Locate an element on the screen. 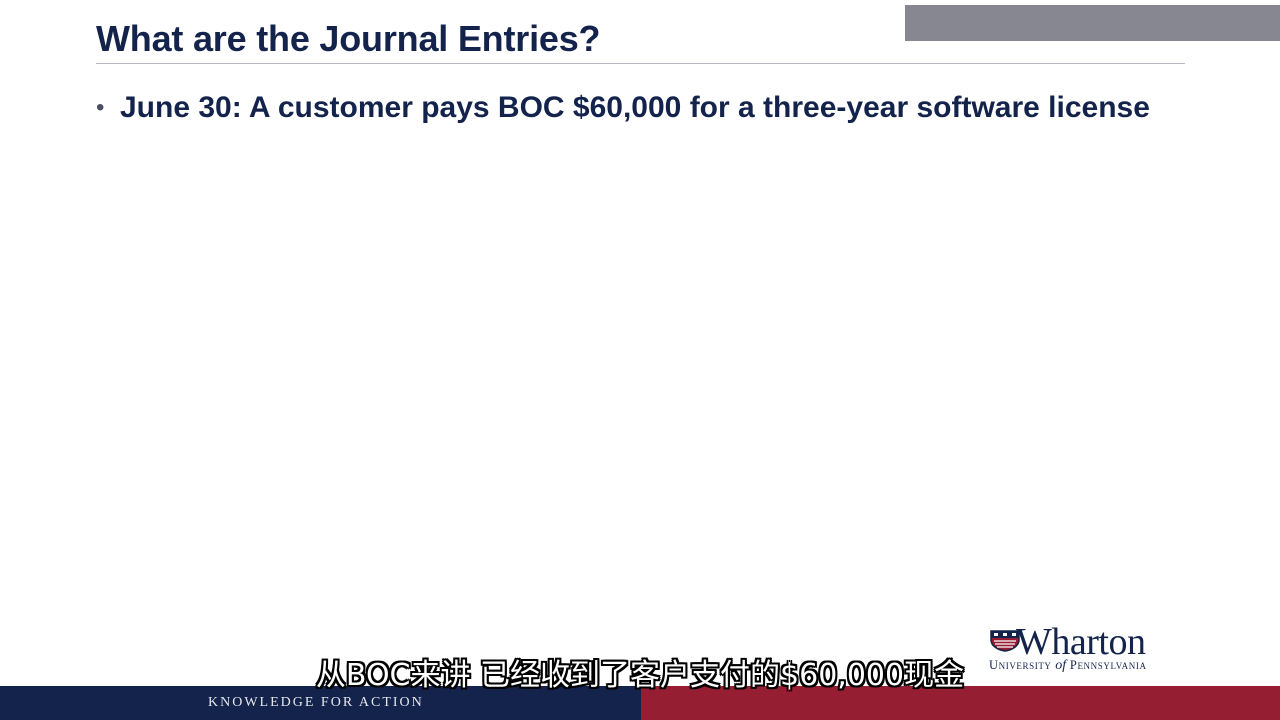  logo-wordmark: Wharton is located at coordinates (1081, 642).